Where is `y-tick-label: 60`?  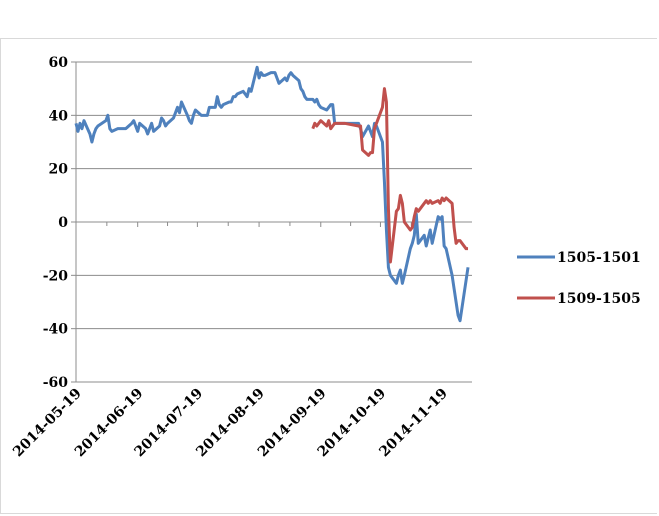 y-tick-label: 60 is located at coordinates (59, 63).